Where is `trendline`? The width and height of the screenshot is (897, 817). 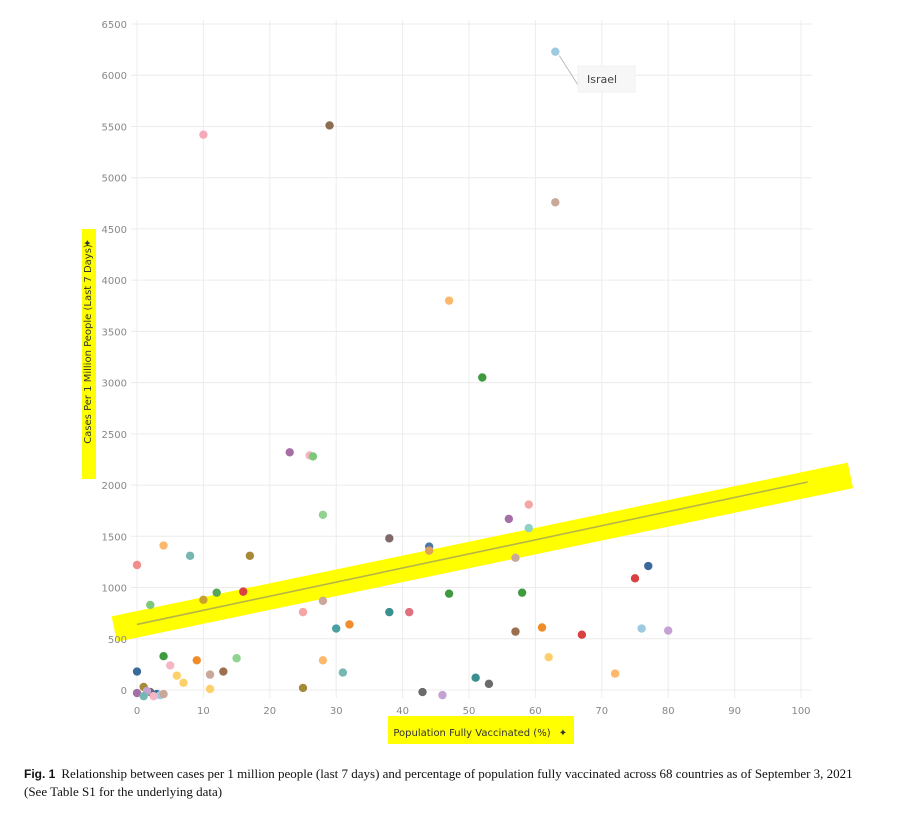 trendline is located at coordinates (472, 553).